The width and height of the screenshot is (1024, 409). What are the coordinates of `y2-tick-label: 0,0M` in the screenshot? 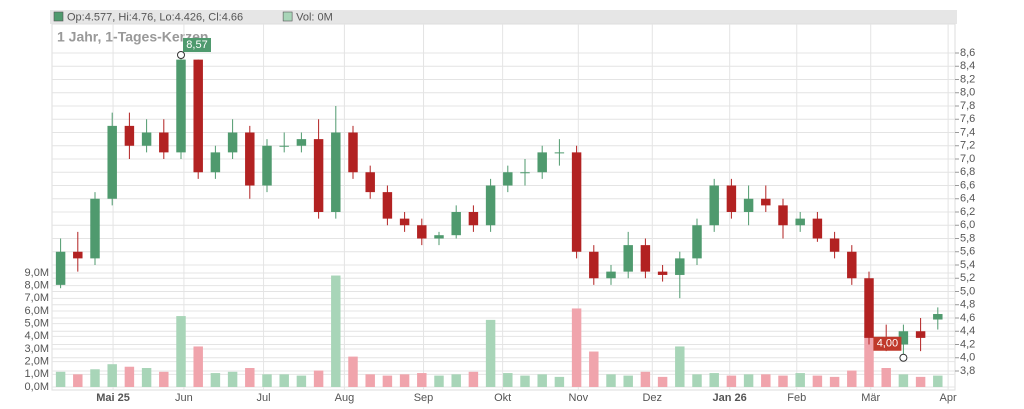 It's located at (37, 387).